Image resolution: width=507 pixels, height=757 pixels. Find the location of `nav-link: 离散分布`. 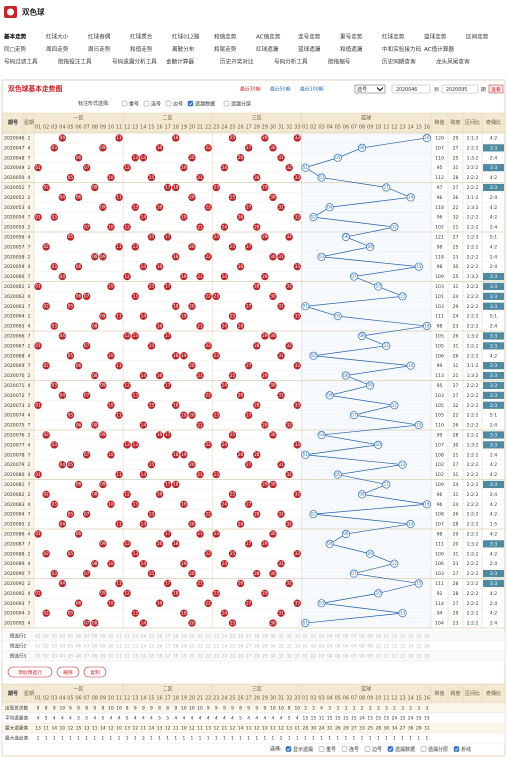

nav-link: 离散分布 is located at coordinates (183, 49).